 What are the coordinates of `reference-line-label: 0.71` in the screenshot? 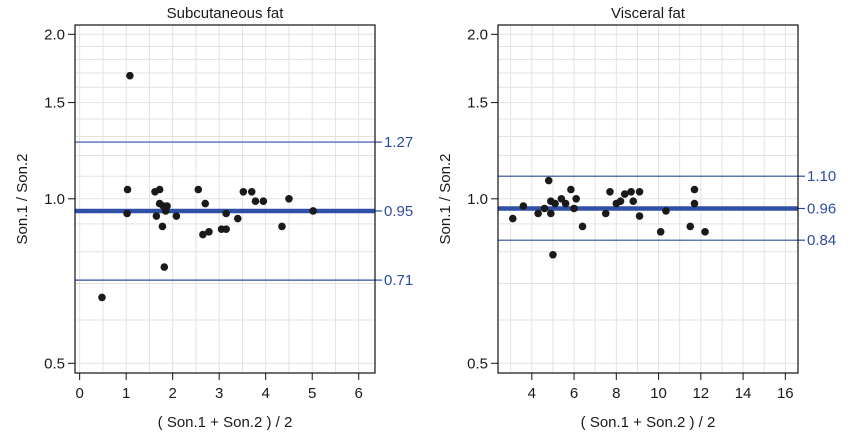 It's located at (398, 280).